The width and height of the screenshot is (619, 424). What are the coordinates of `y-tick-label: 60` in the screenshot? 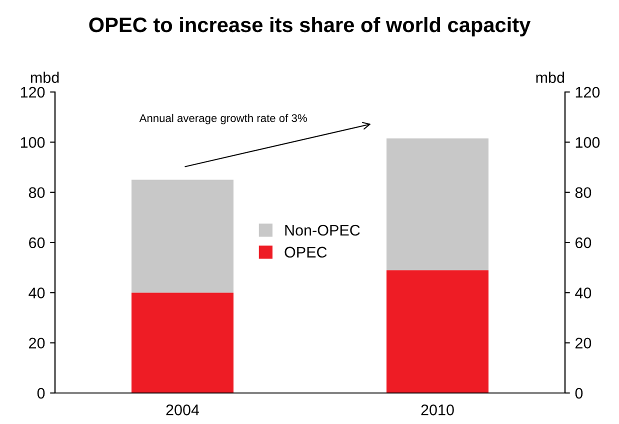 It's located at (37, 242).